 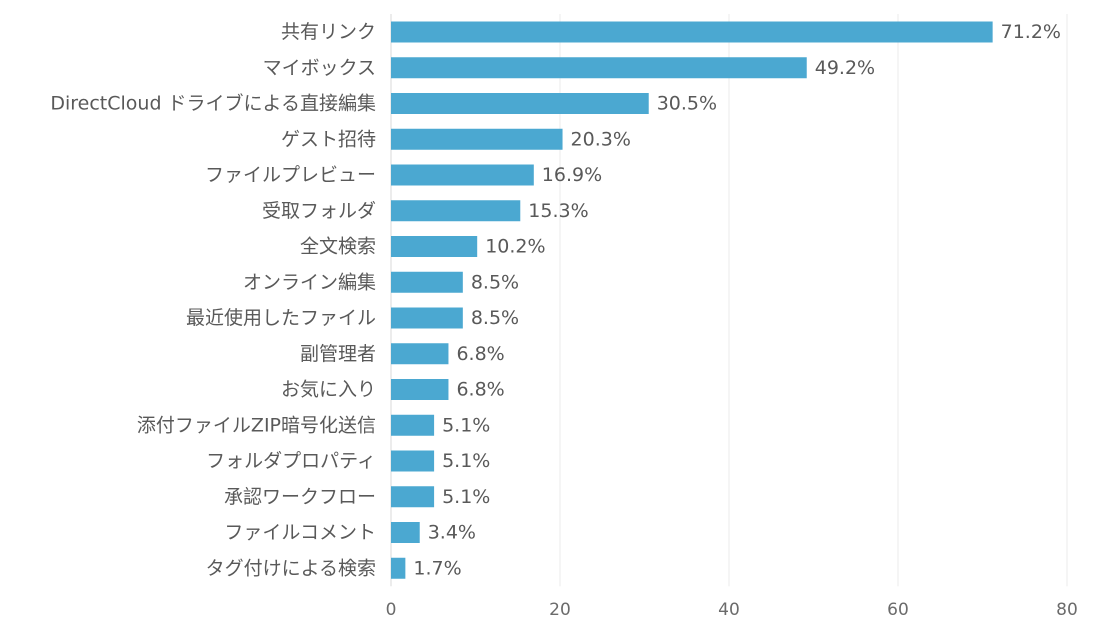 What do you see at coordinates (309, 282) in the screenshot?
I see `category-label: オンライン編集` at bounding box center [309, 282].